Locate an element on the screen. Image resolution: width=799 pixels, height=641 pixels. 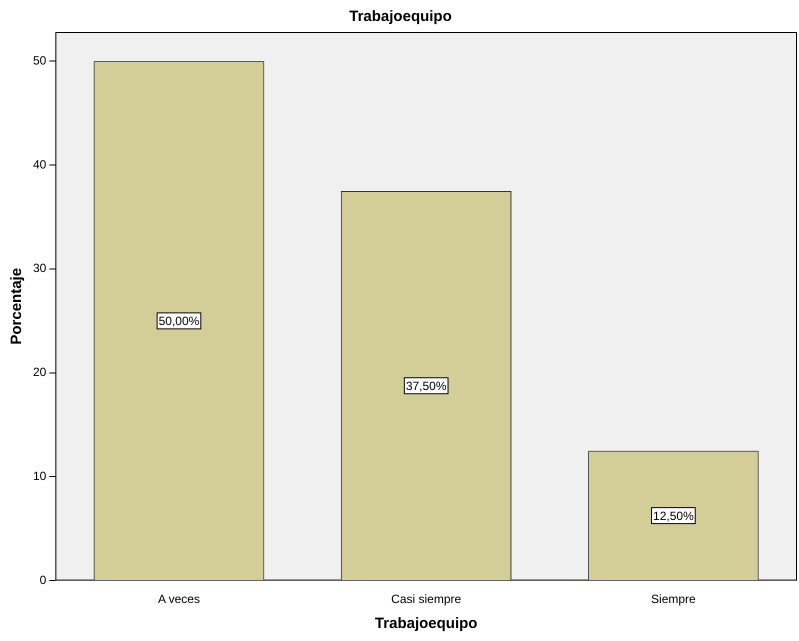
x-tick-label: Siempre is located at coordinates (673, 599).